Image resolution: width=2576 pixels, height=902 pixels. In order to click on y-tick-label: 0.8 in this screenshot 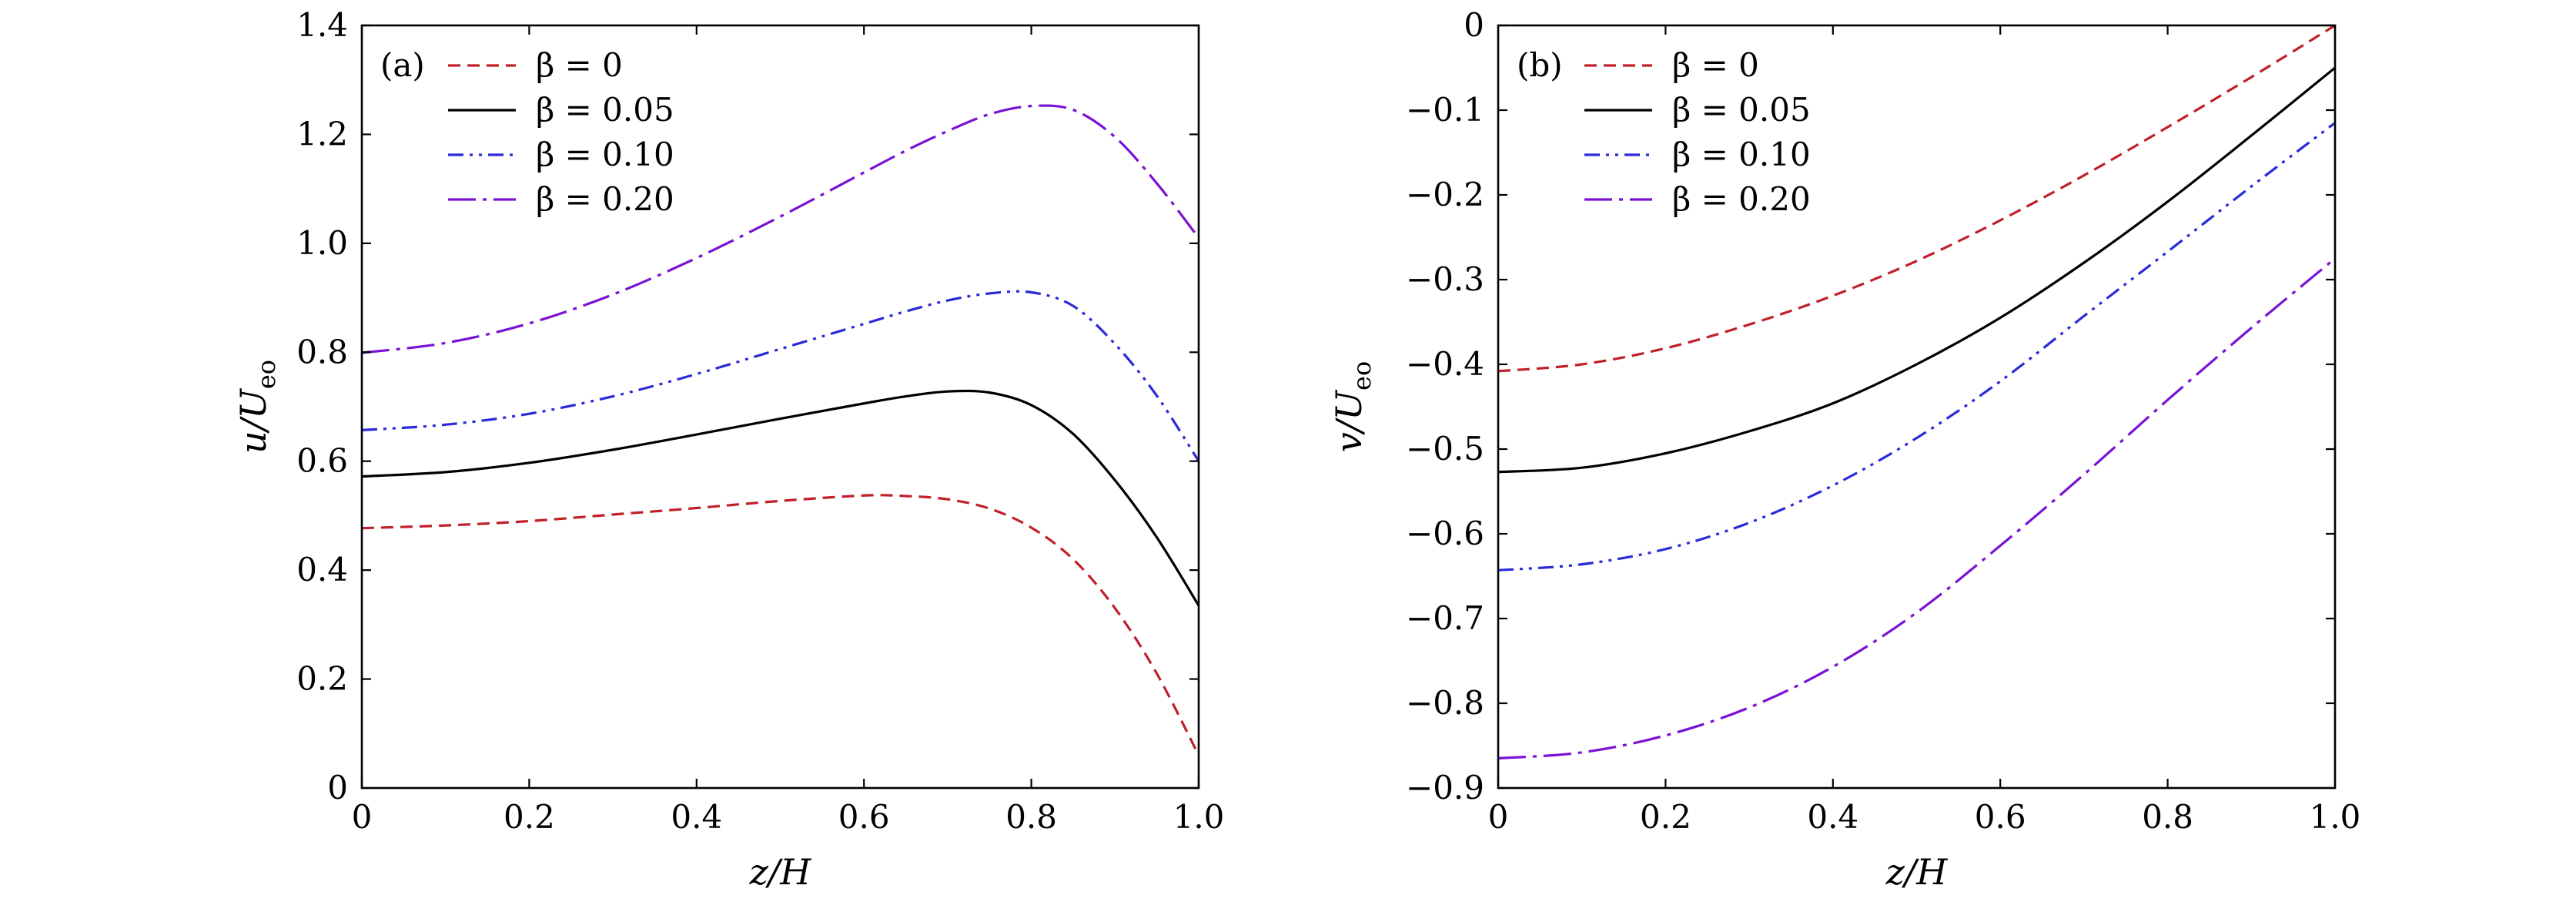, I will do `click(322, 352)`.